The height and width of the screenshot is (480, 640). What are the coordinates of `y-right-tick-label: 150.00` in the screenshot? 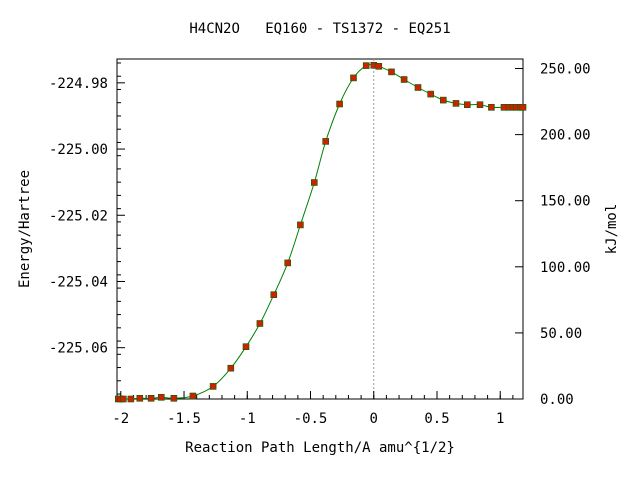 It's located at (565, 202).